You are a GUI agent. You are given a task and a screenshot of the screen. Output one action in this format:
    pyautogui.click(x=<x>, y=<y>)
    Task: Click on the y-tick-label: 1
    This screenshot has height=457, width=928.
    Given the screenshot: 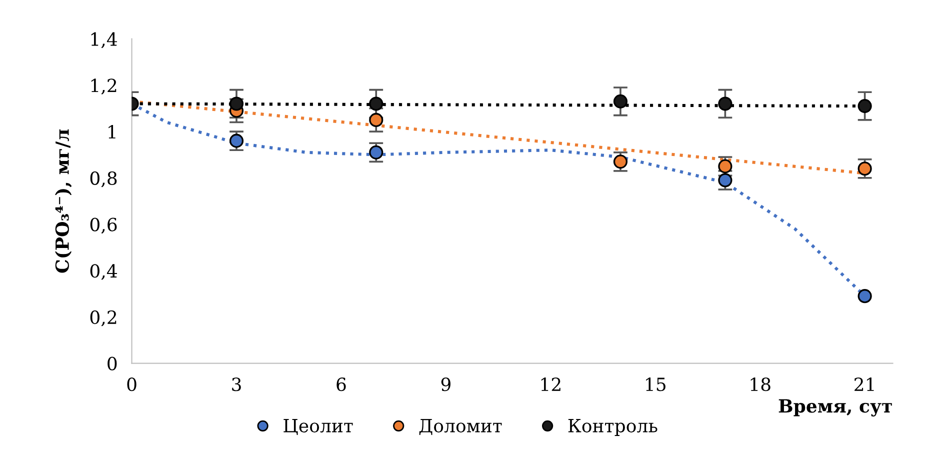 What is the action you would take?
    pyautogui.click(x=112, y=131)
    